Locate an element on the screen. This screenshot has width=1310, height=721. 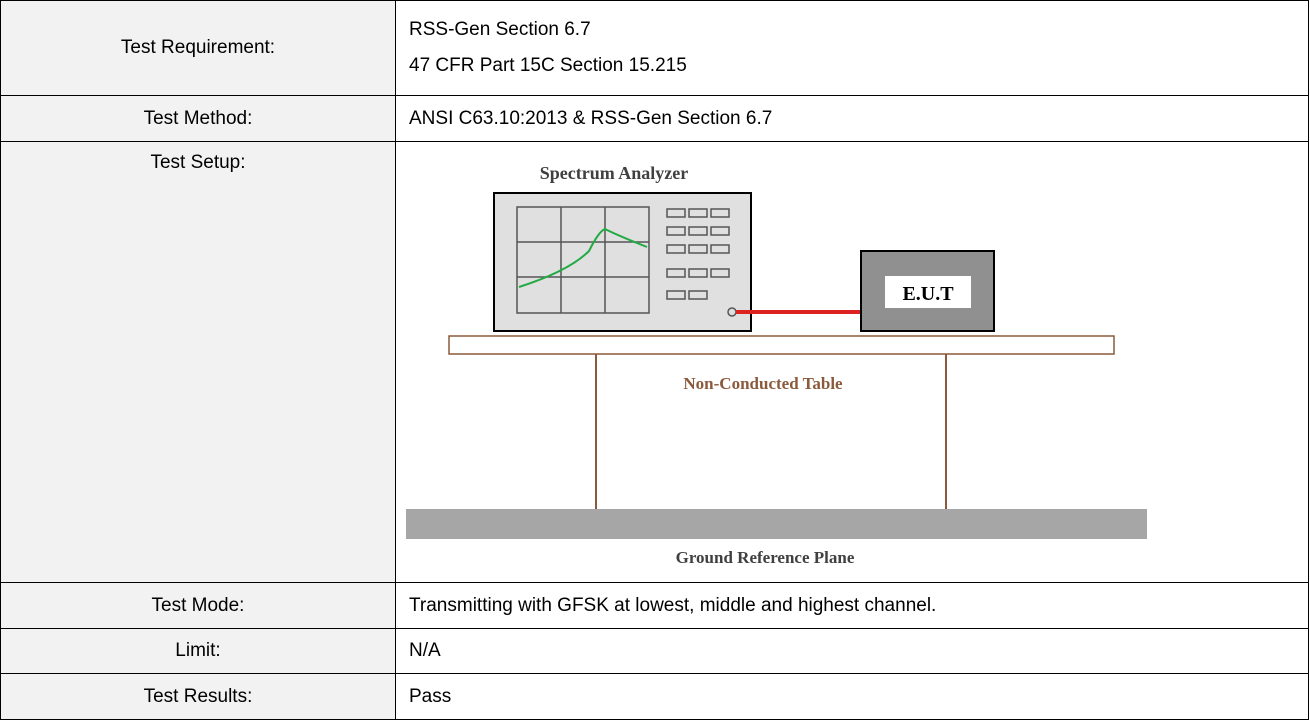
text: 47 CFR Part 15C Section 15.215 is located at coordinates (548, 65).